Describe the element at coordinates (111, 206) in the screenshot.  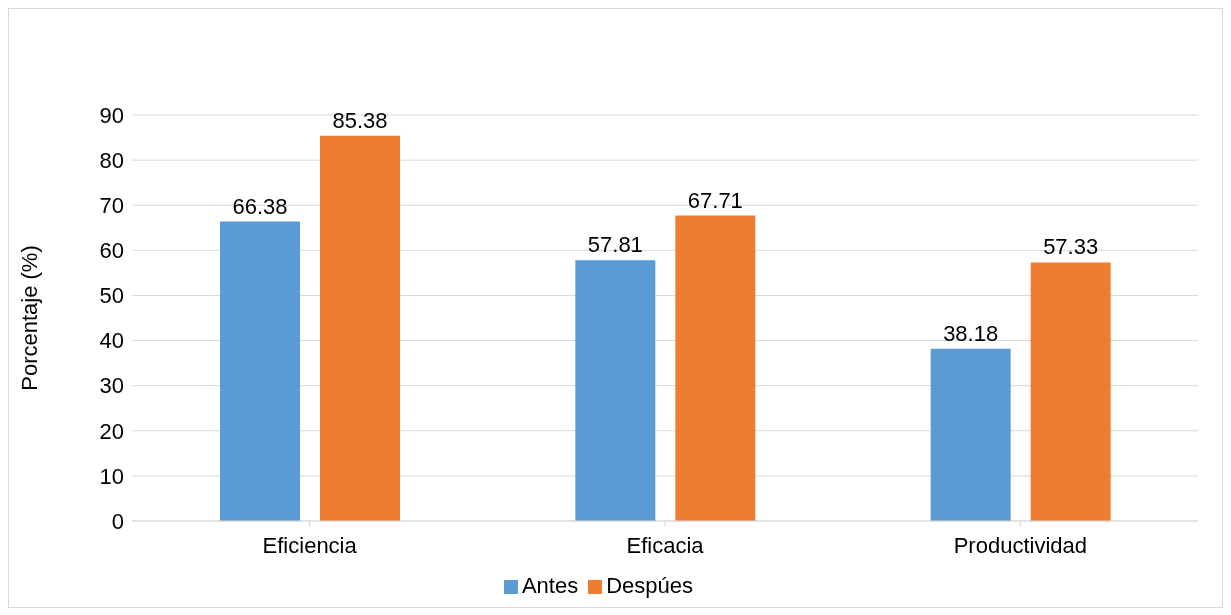
I see `y-tick-label: 70` at that location.